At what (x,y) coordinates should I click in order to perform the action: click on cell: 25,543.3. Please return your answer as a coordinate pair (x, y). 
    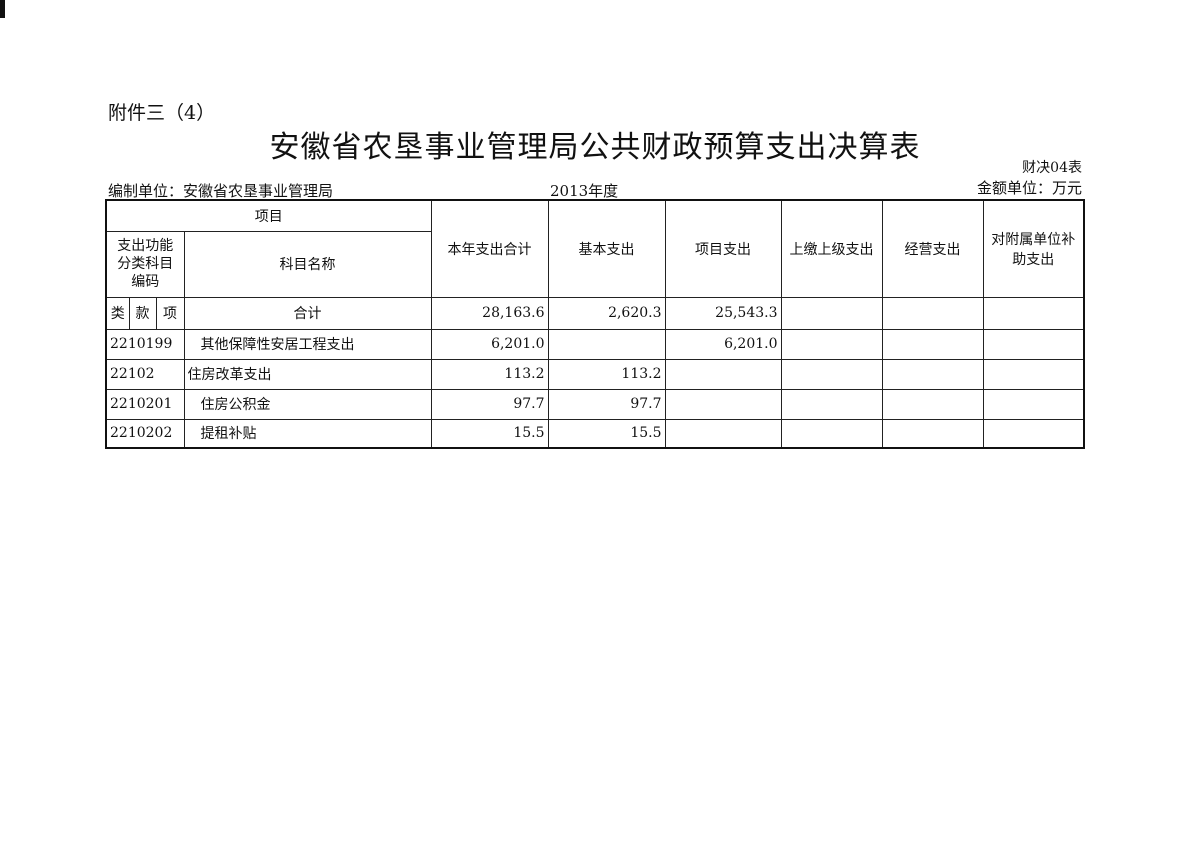
    Looking at the image, I should click on (723, 313).